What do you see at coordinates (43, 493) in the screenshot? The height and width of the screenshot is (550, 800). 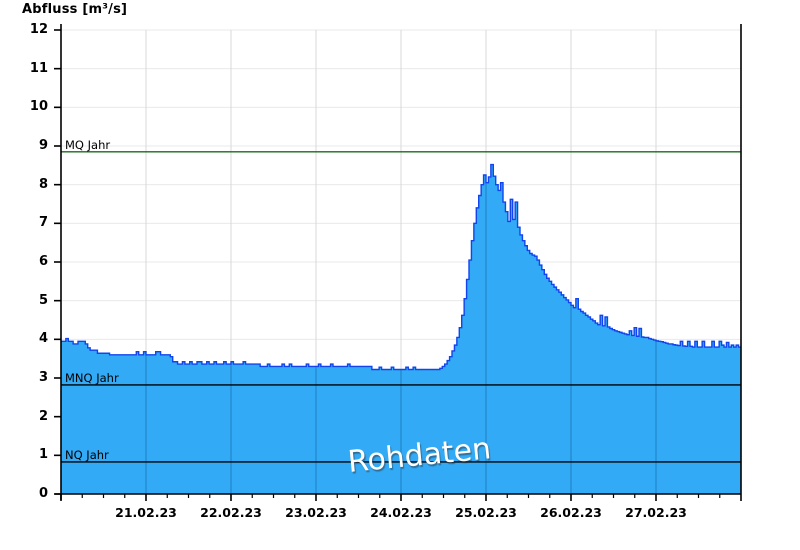 I see `y-axis-tick-label: 0` at bounding box center [43, 493].